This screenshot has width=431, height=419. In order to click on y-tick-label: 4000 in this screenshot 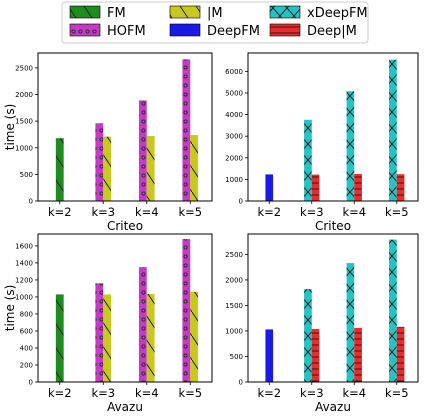, I will do `click(234, 115)`.